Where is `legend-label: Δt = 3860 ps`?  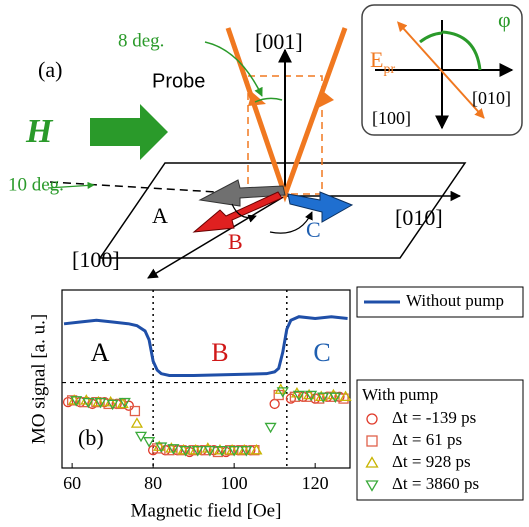 legend-label: Δt = 3860 ps is located at coordinates (435, 483).